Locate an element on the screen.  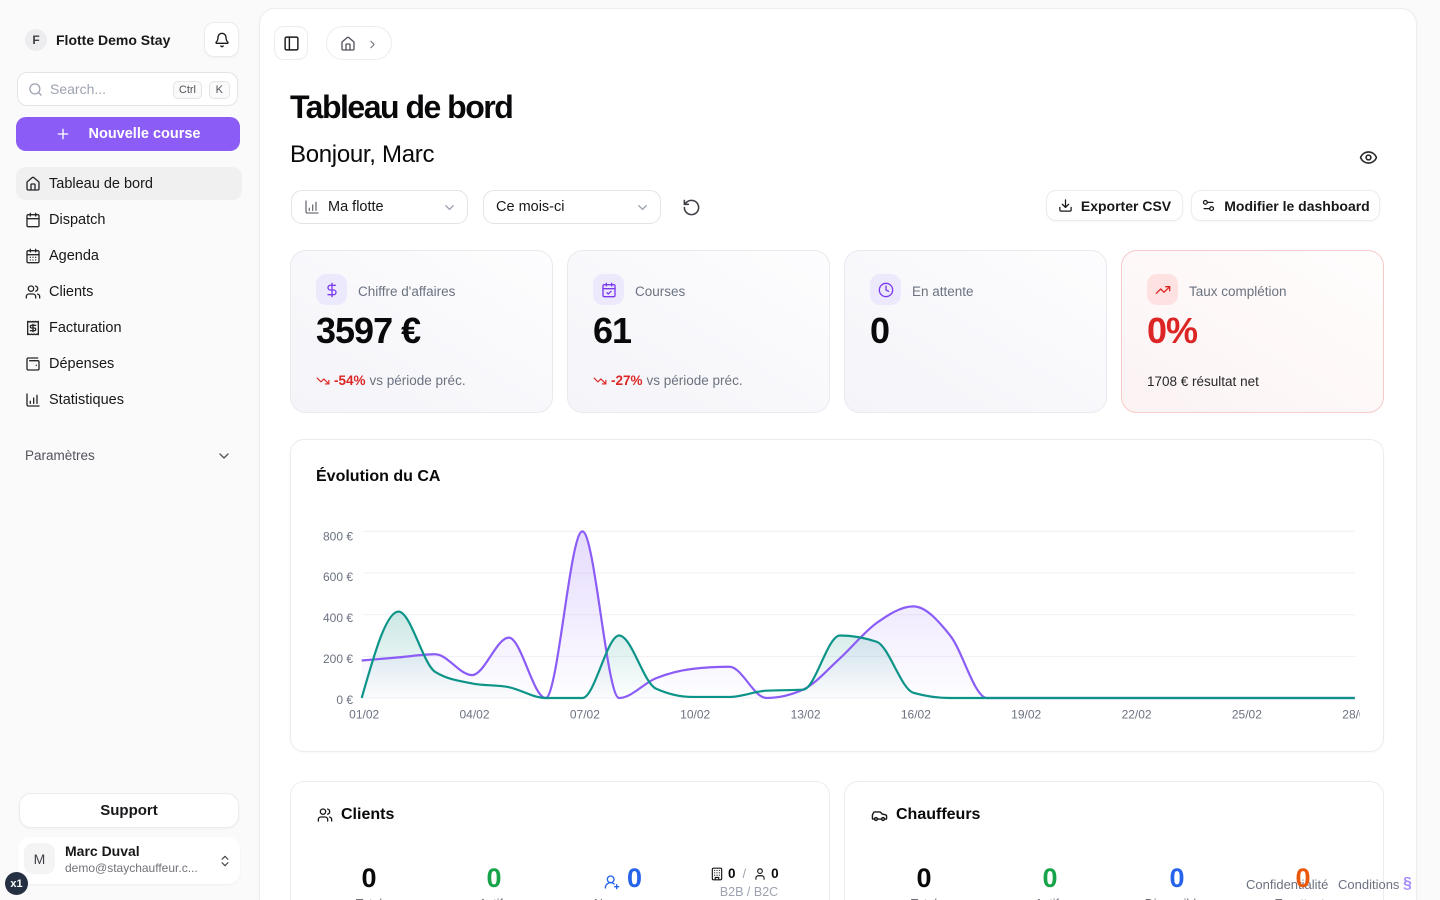
svg-text: 10/02 is located at coordinates (695, 715).